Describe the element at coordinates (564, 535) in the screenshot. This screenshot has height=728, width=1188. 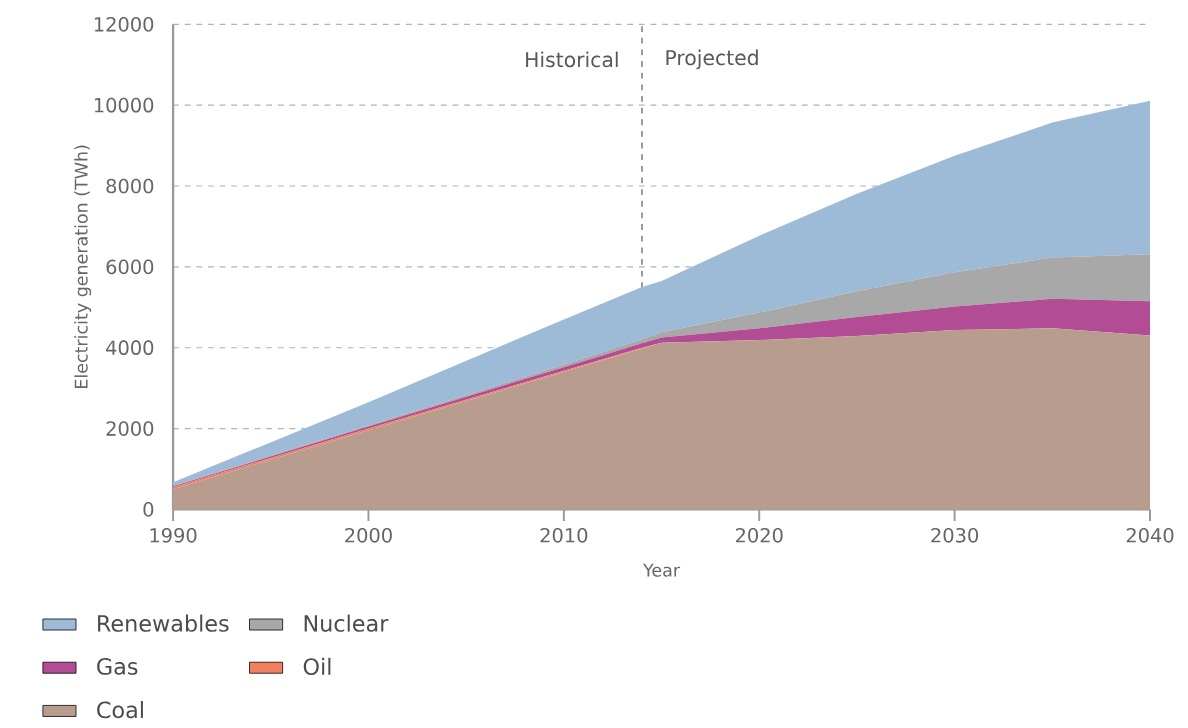
I see `x-tick-label: 2010` at that location.